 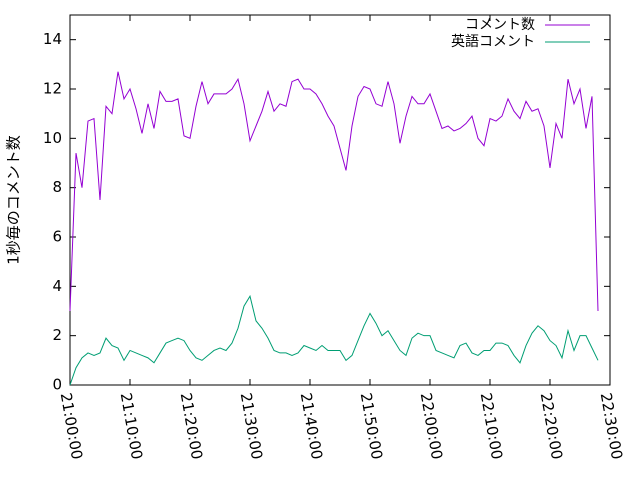 What do you see at coordinates (57, 335) in the screenshot?
I see `y-tick-label: 2` at bounding box center [57, 335].